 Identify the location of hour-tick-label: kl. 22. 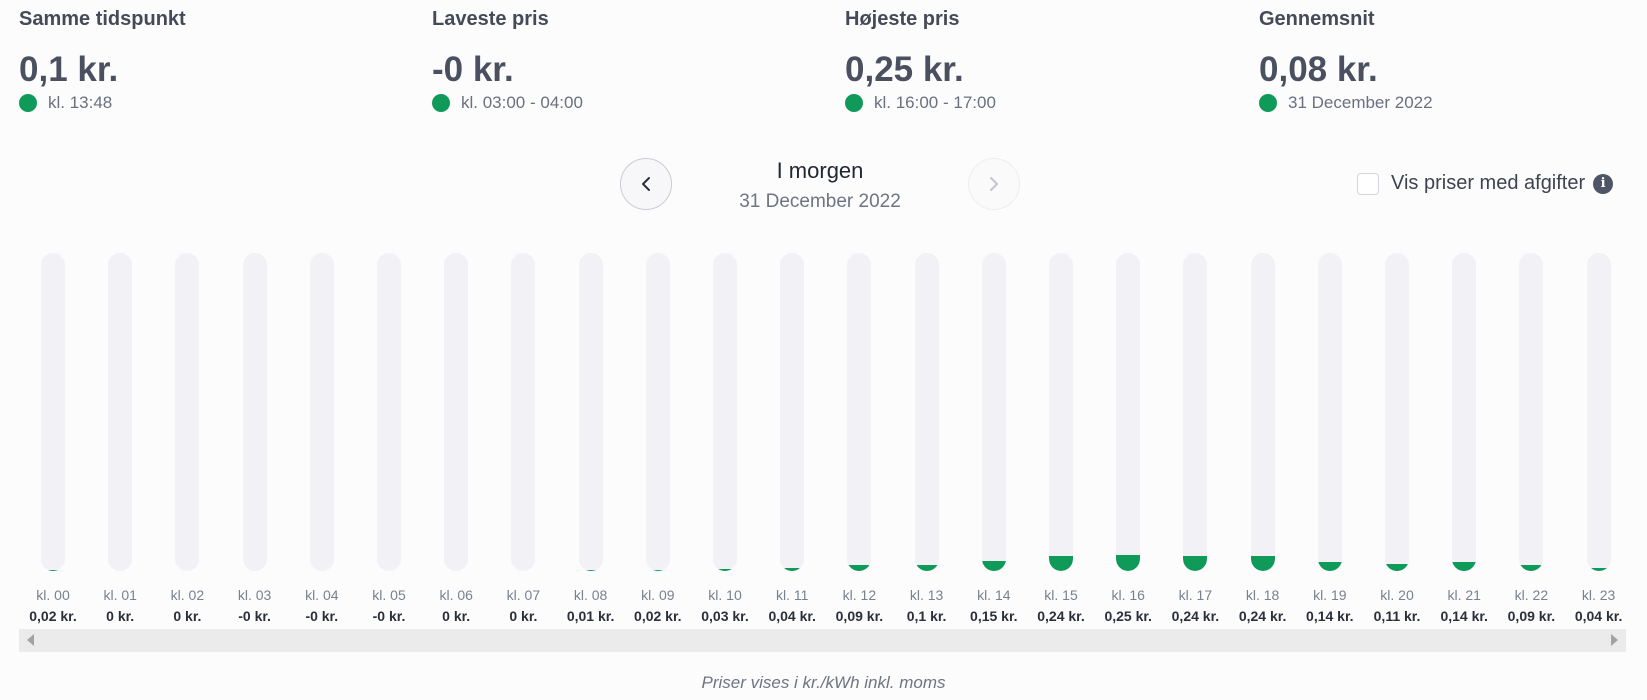
(1531, 595).